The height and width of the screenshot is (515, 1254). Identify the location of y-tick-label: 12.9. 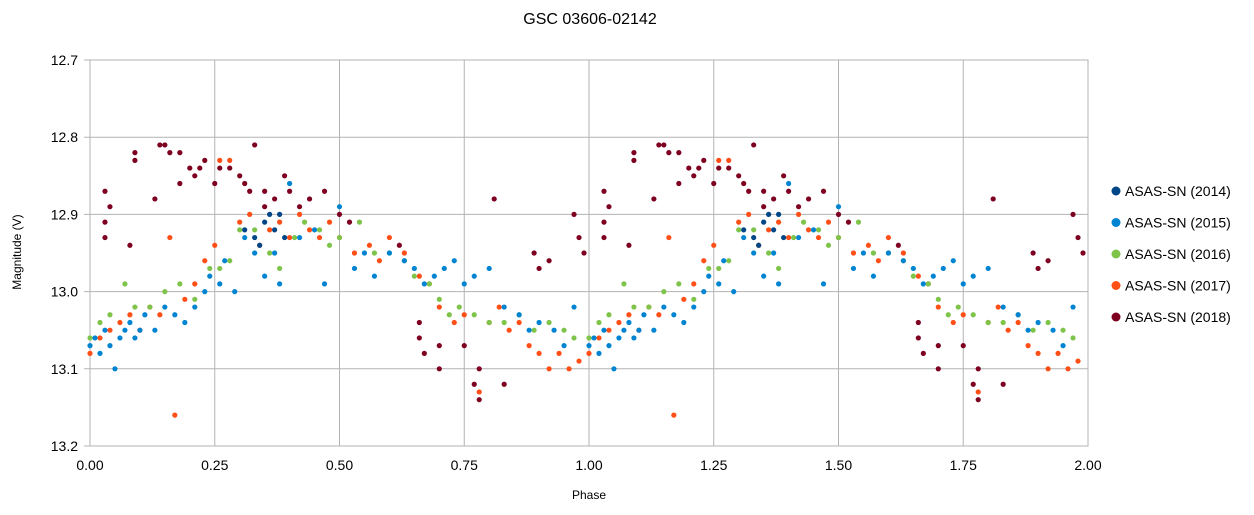
(64, 214).